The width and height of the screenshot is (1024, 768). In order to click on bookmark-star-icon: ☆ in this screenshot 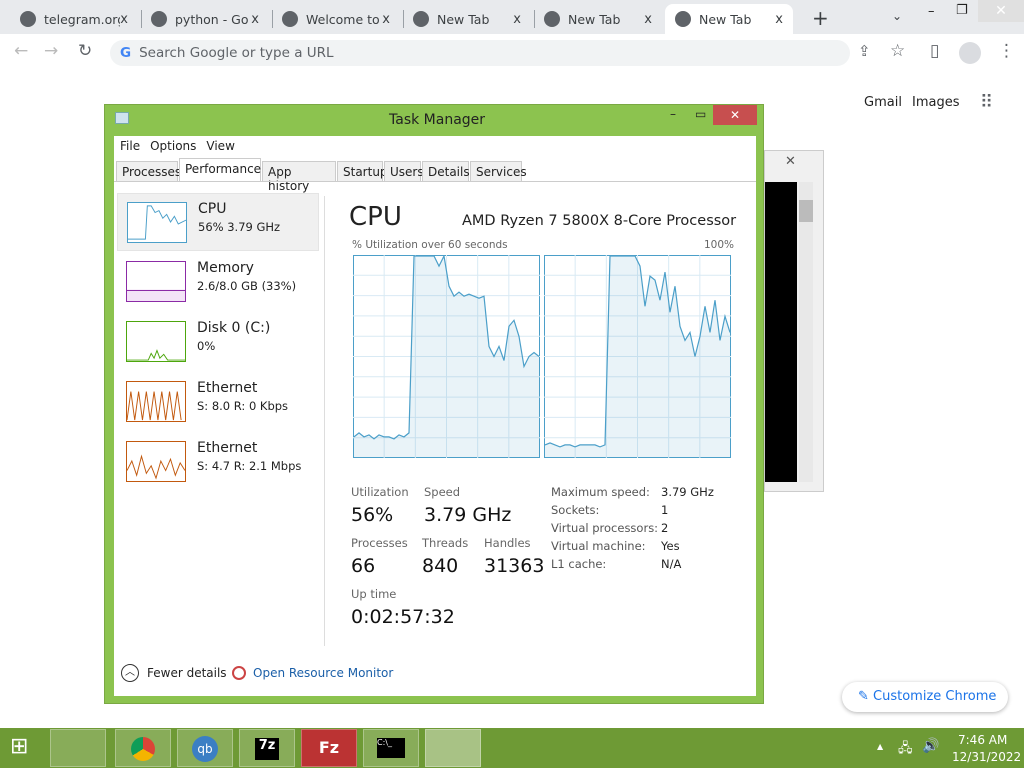, I will do `click(898, 51)`.